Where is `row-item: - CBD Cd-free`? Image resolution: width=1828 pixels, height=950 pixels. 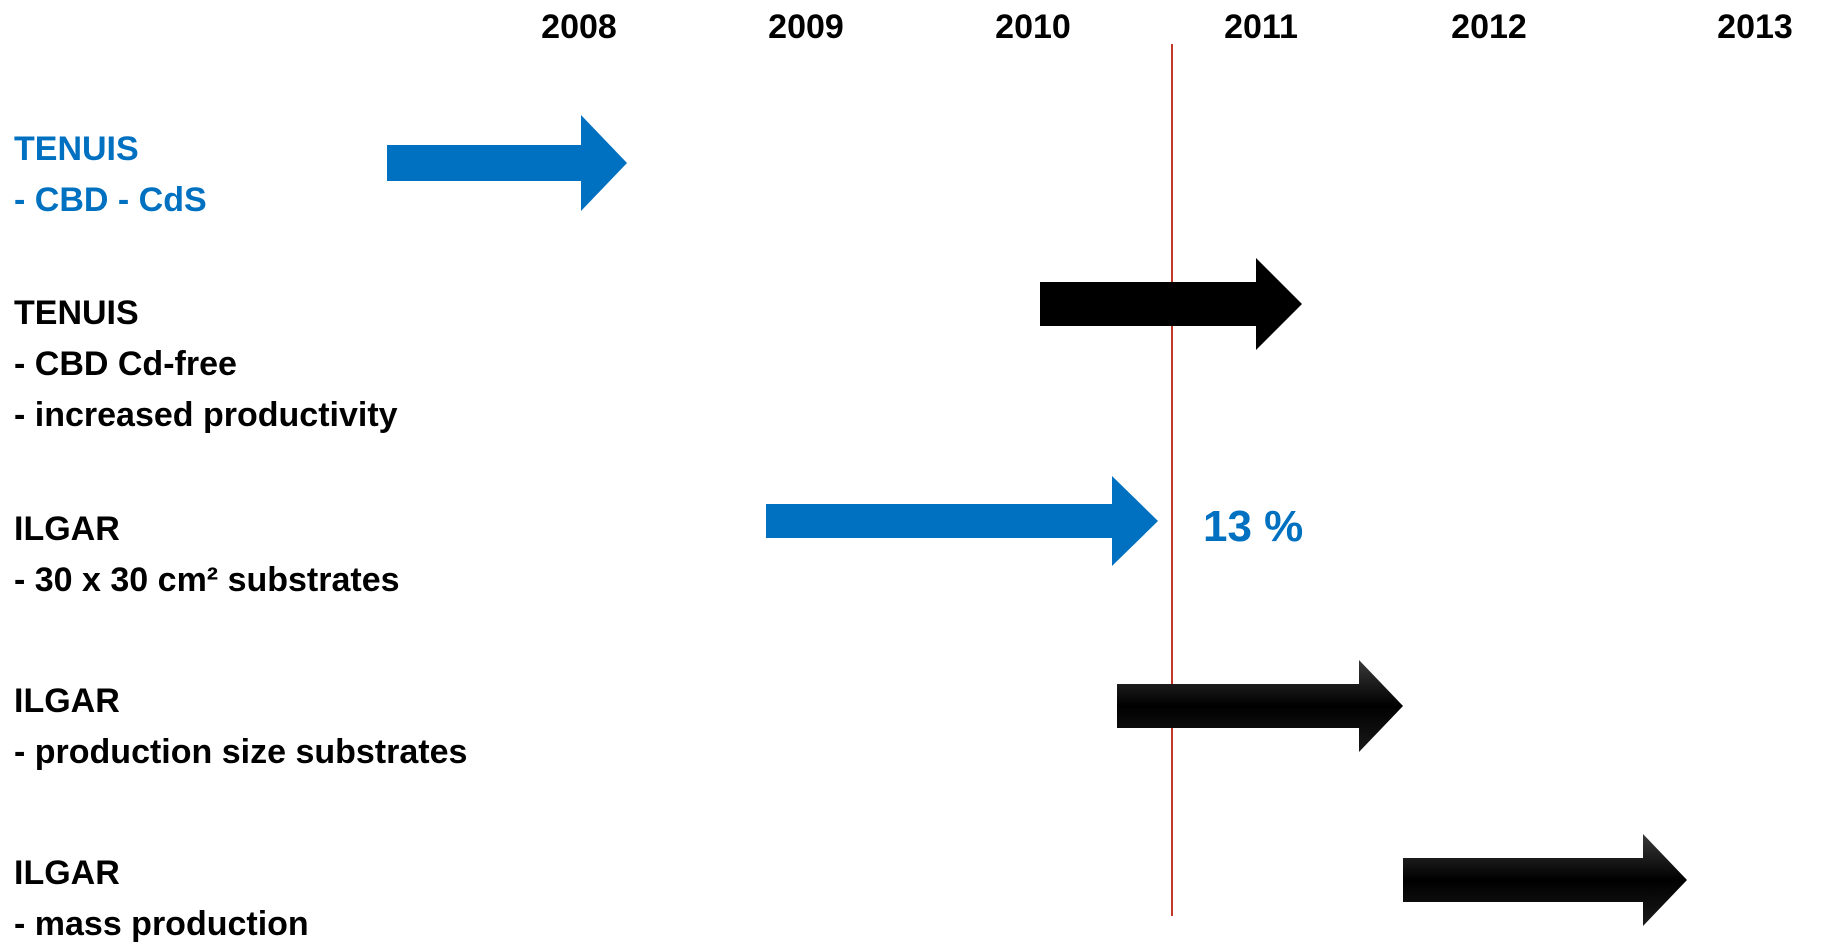 row-item: - CBD Cd-free is located at coordinates (125, 364).